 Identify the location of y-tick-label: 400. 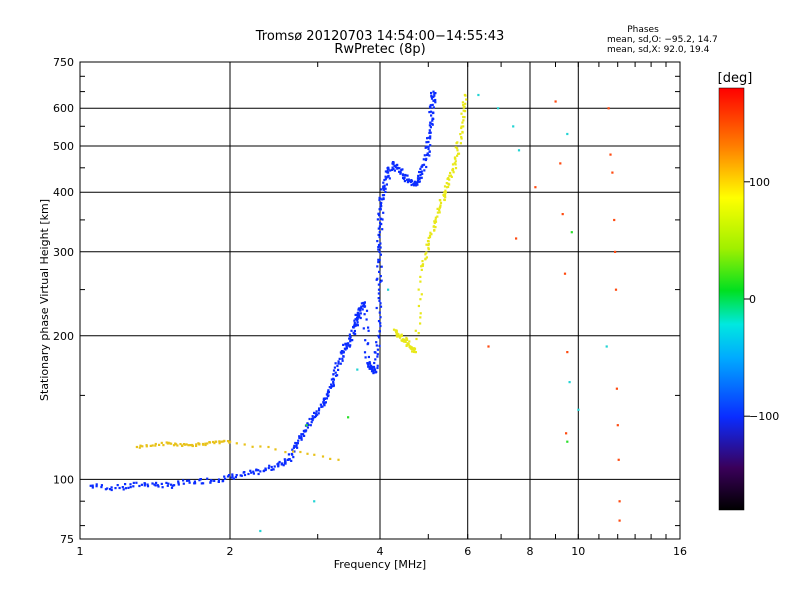
(63, 192).